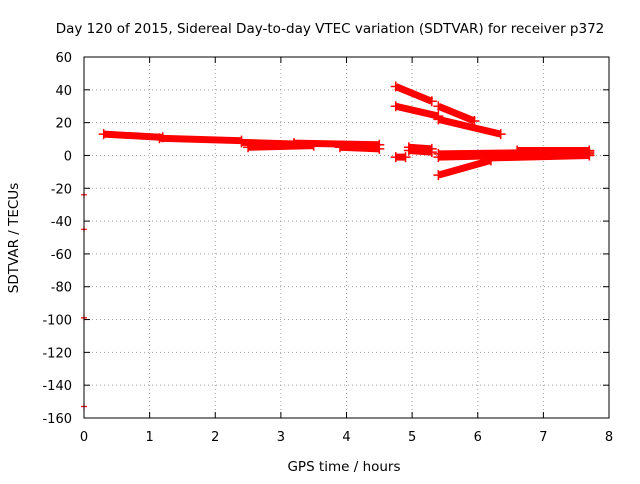 Image resolution: width=640 pixels, height=484 pixels. Describe the element at coordinates (63, 58) in the screenshot. I see `y-tick-label: 60` at that location.